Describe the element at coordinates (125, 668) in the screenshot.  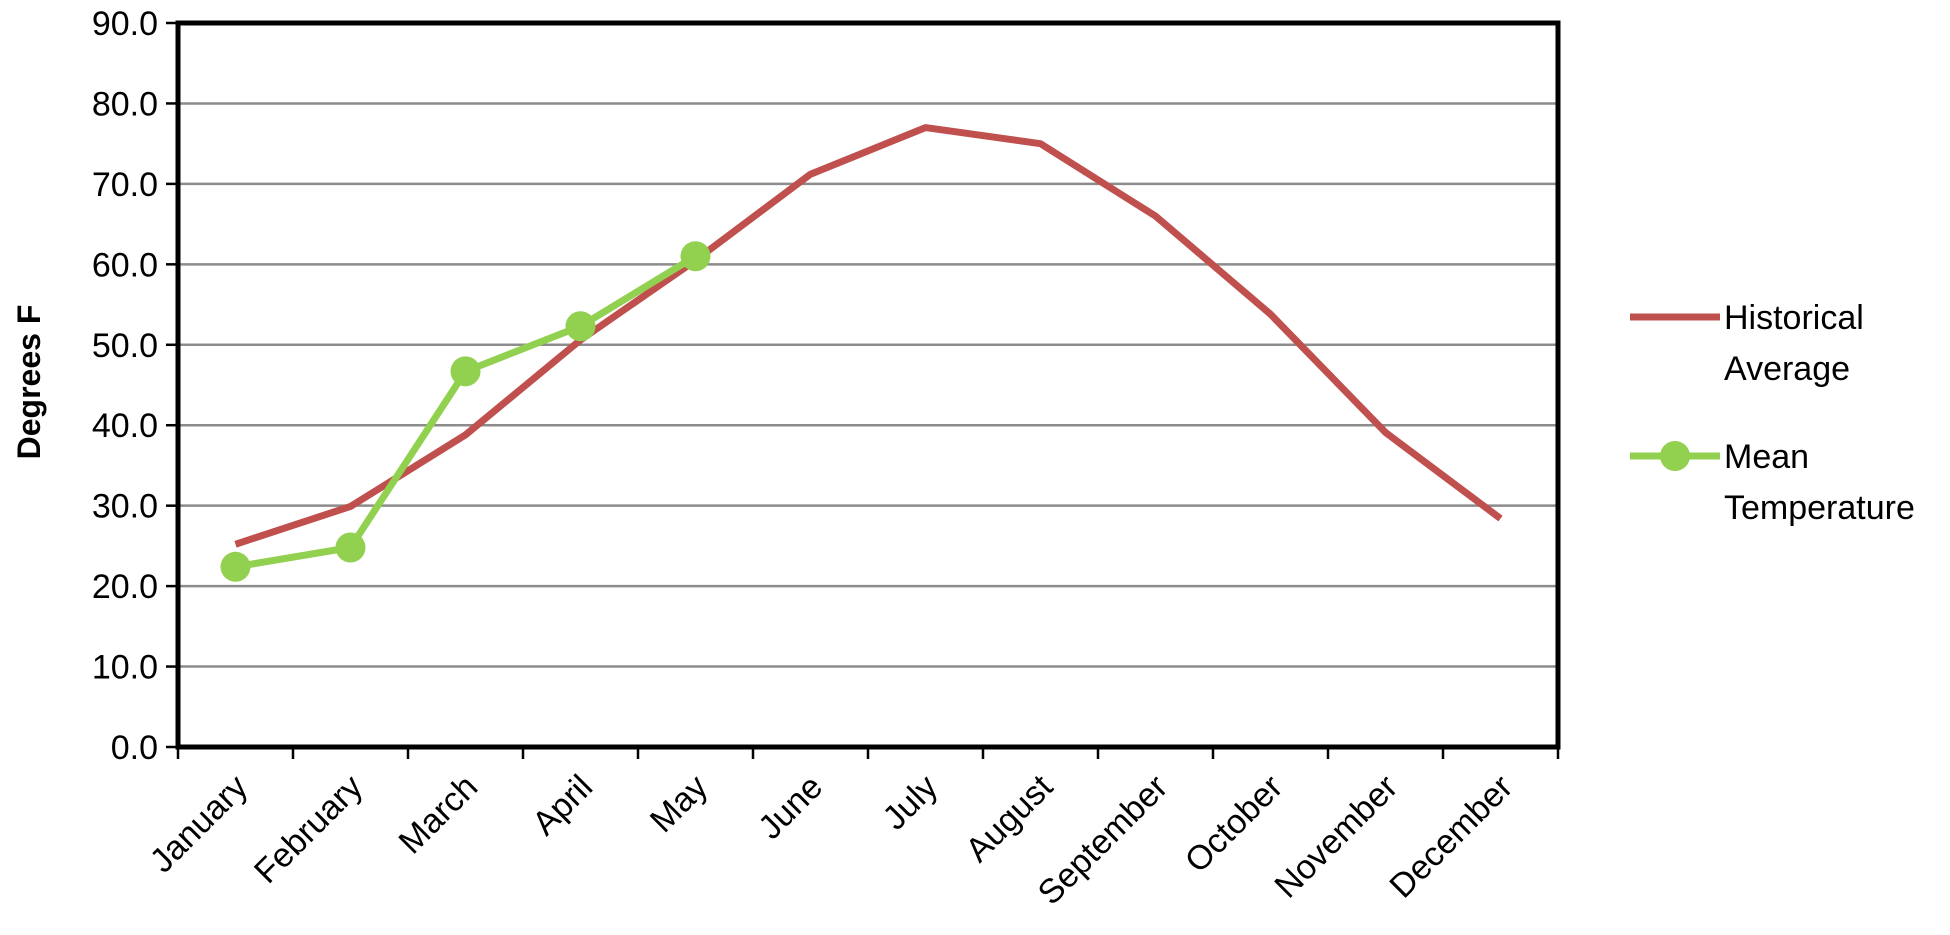
I see `y-tick-label: 10.0` at that location.